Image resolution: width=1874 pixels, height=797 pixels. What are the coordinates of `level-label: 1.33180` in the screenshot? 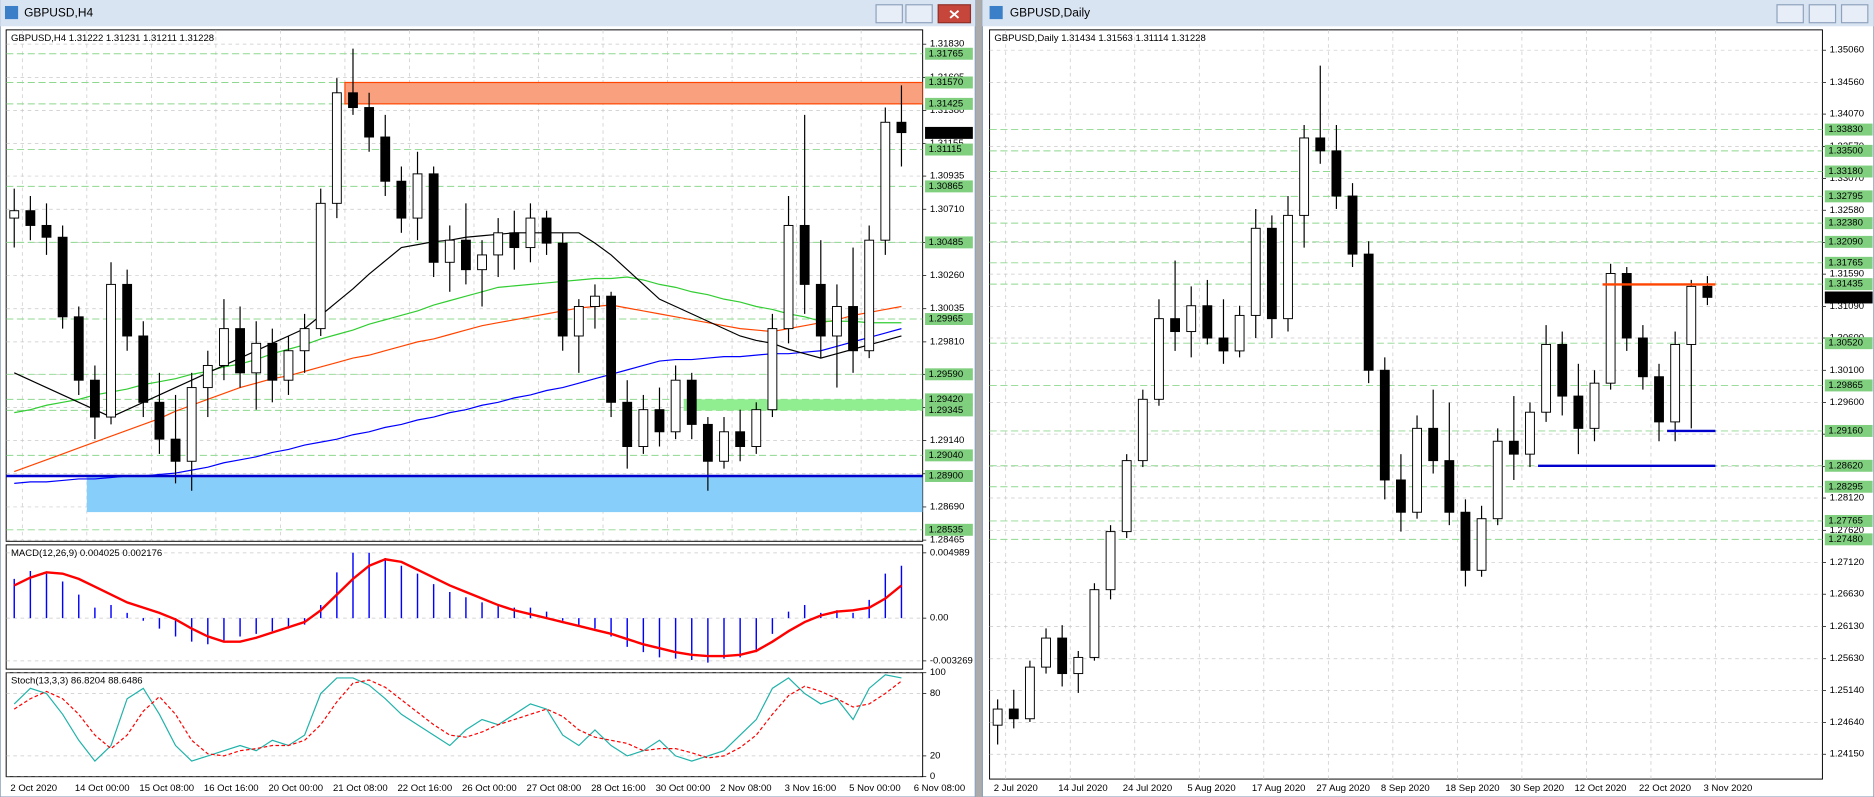 It's located at (1845, 171).